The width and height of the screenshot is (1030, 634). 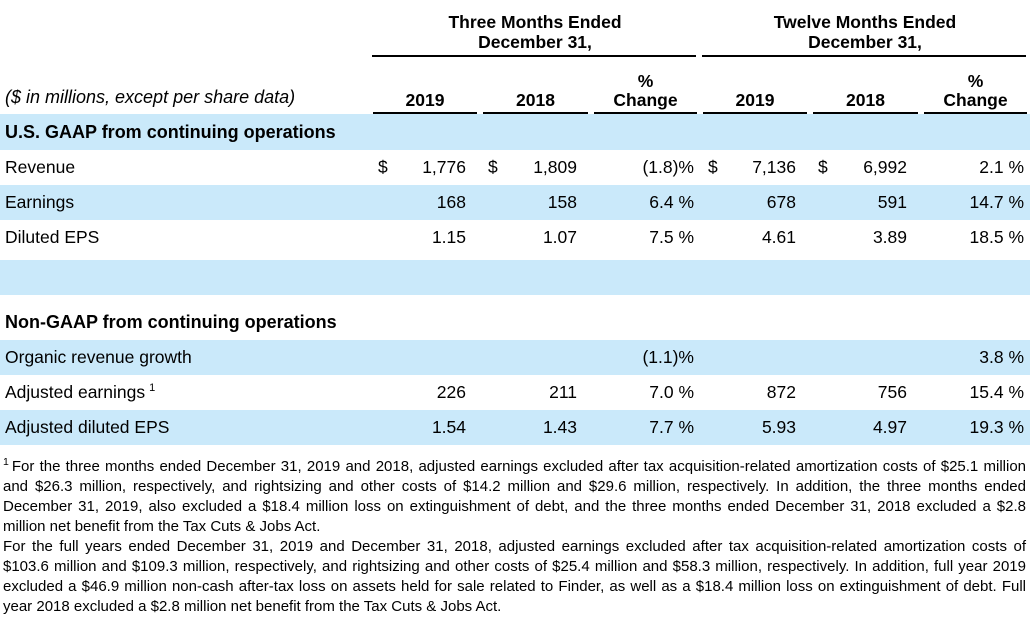 I want to click on section-header-non-gaap: Non-GAAP from continuing operations, so click(x=515, y=322).